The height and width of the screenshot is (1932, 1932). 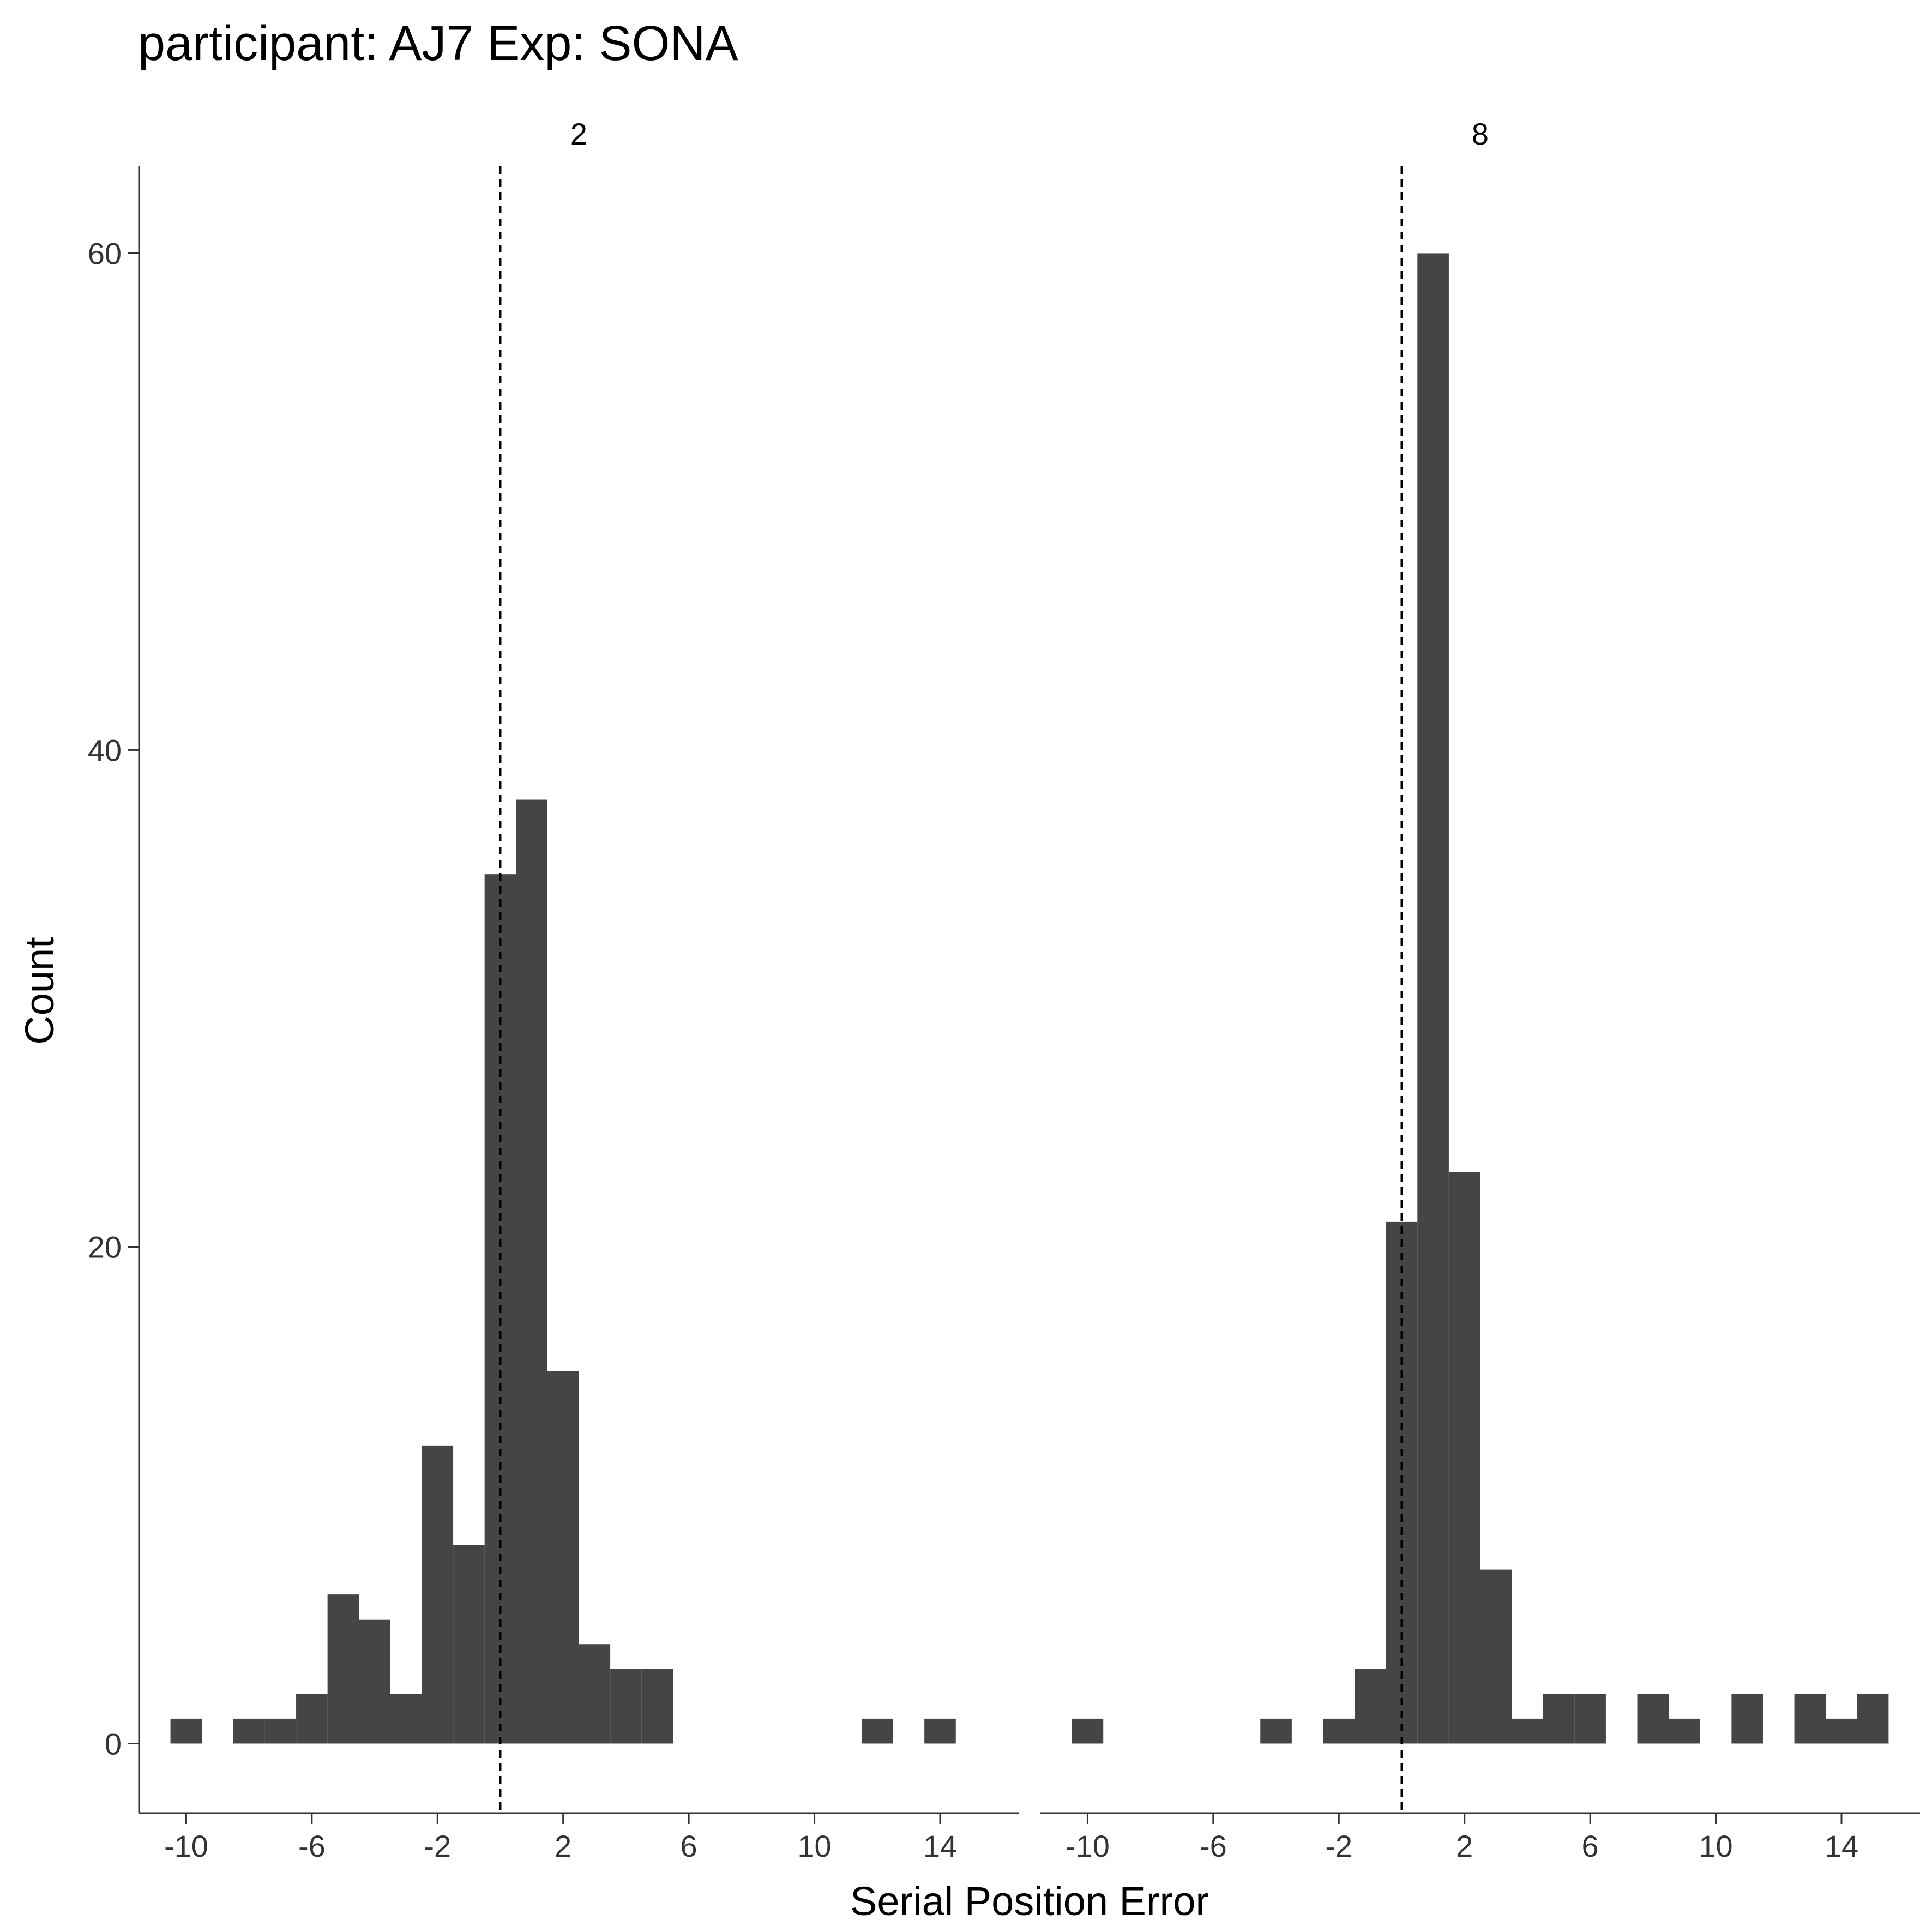 I want to click on y-tick-label: 0, so click(x=113, y=1743).